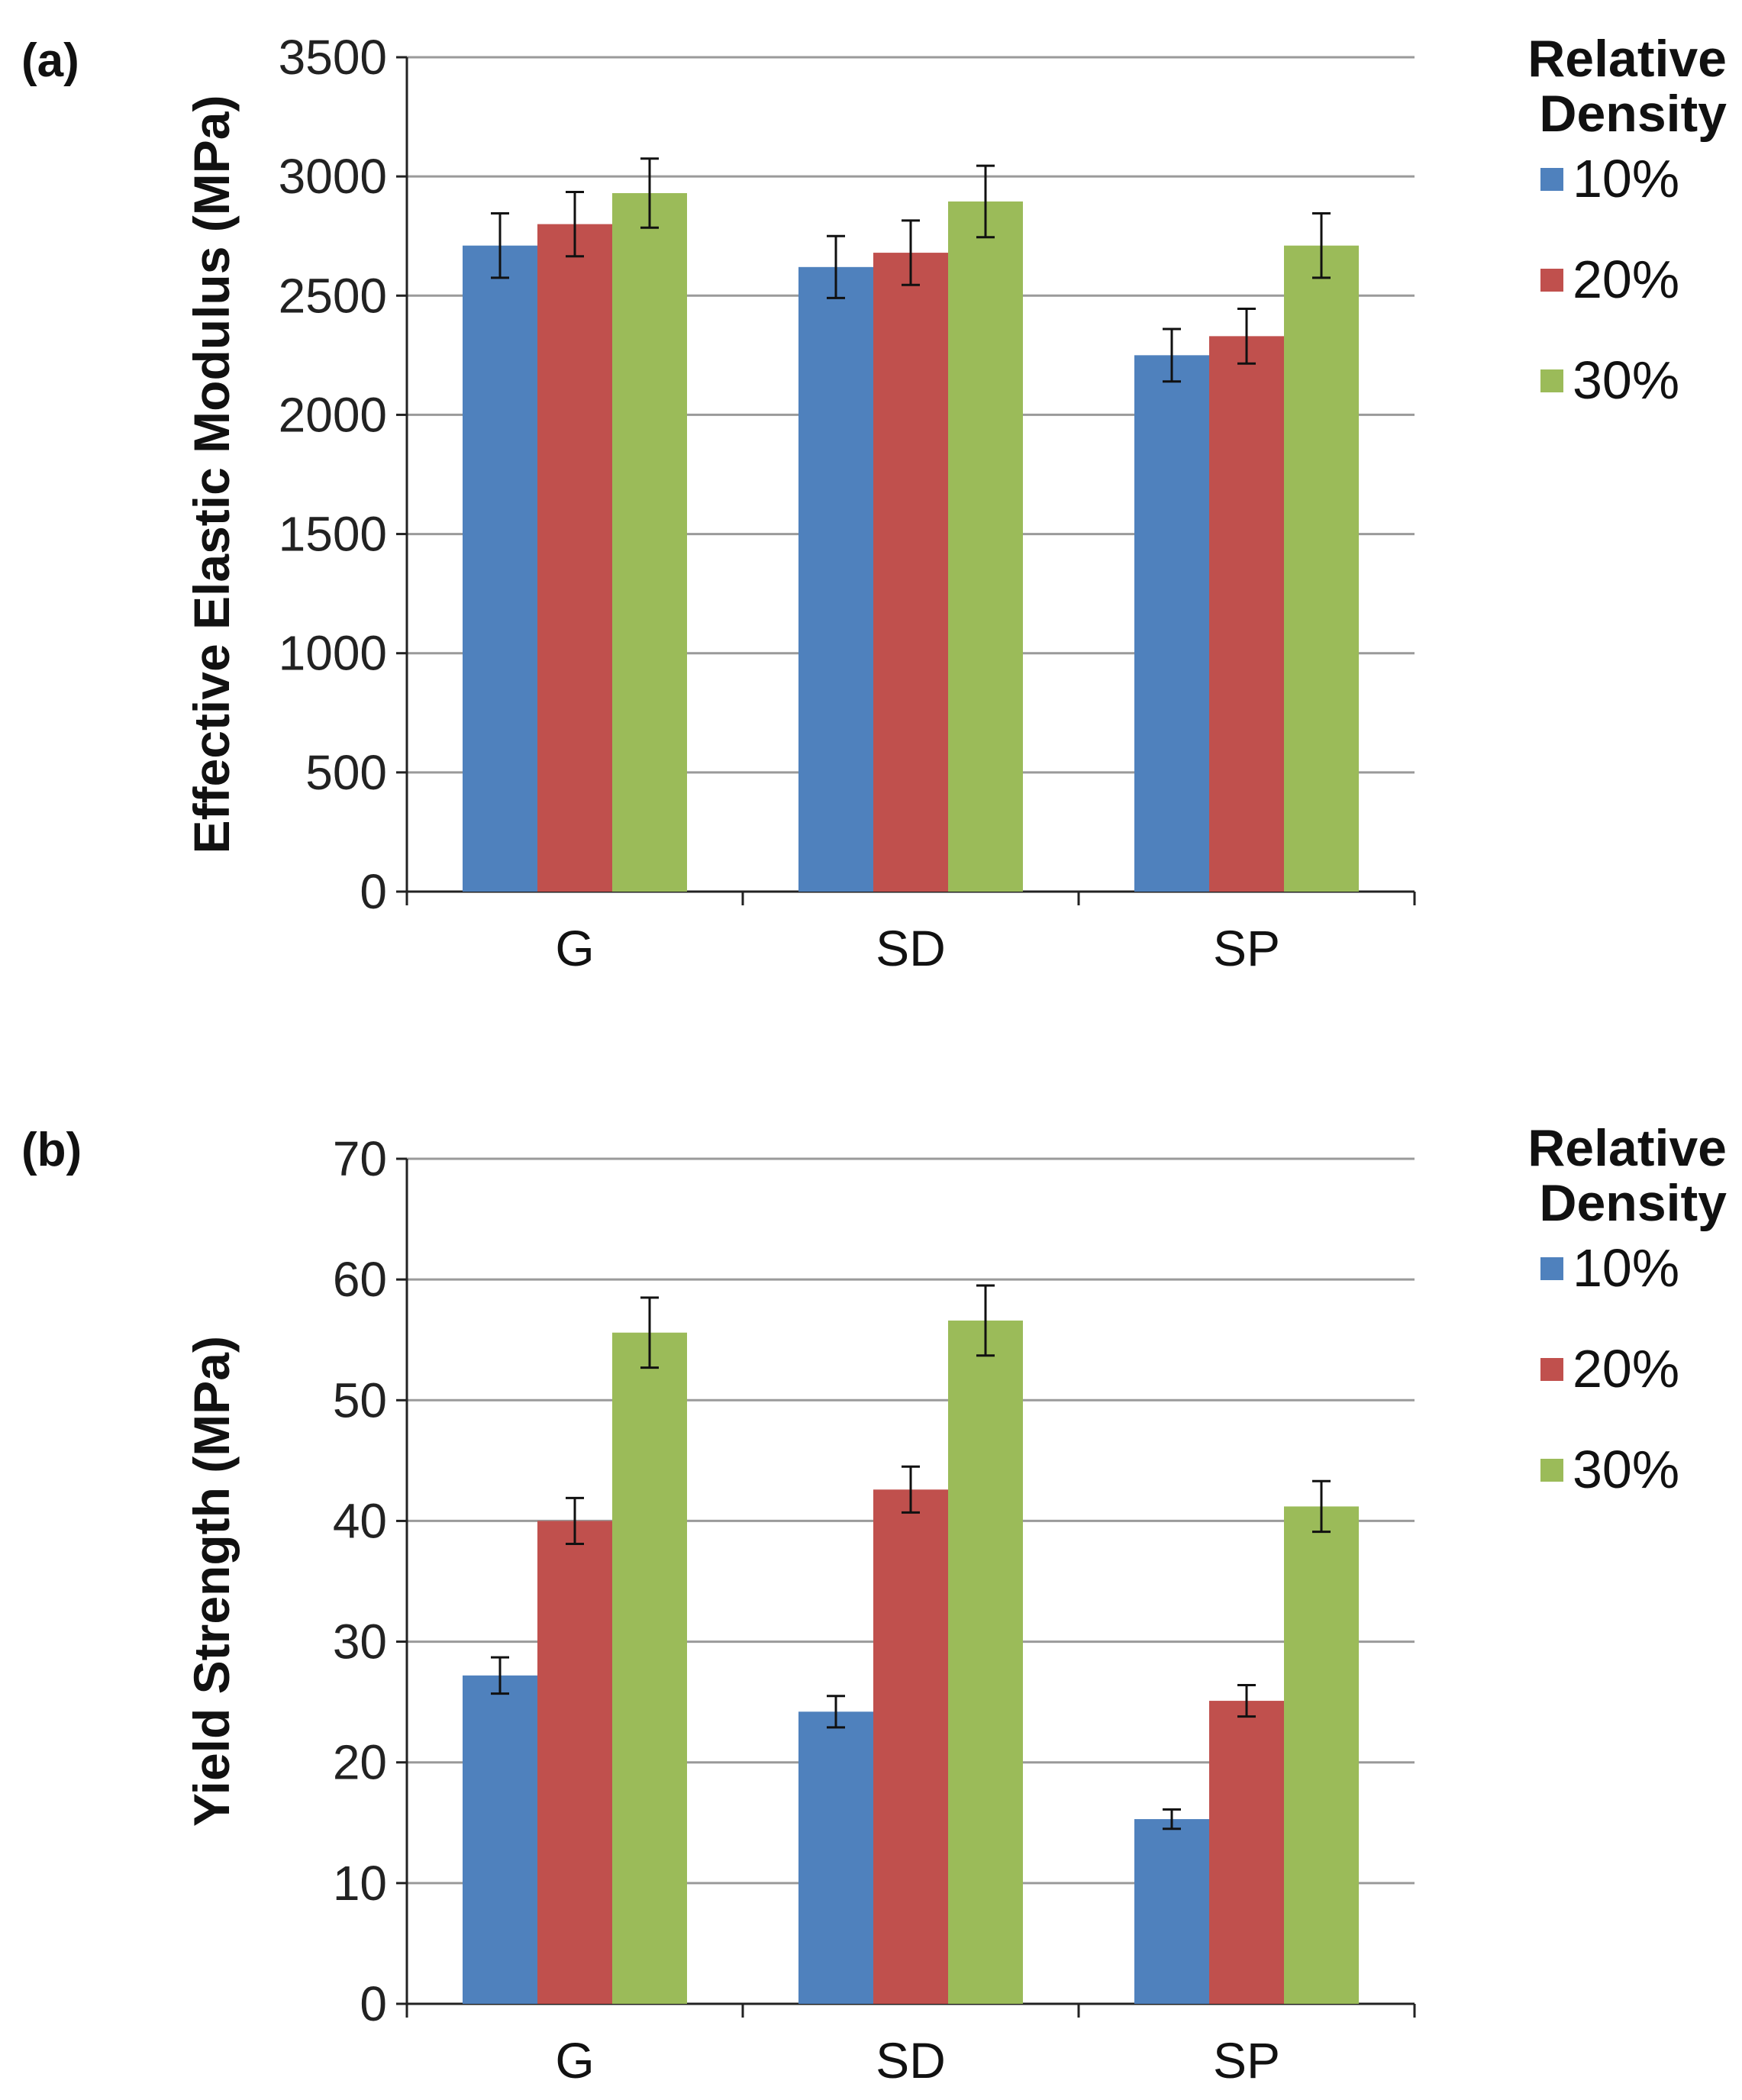 The image size is (1742, 2100). What do you see at coordinates (1246, 1853) in the screenshot?
I see `chart2-bar-SP-20%` at bounding box center [1246, 1853].